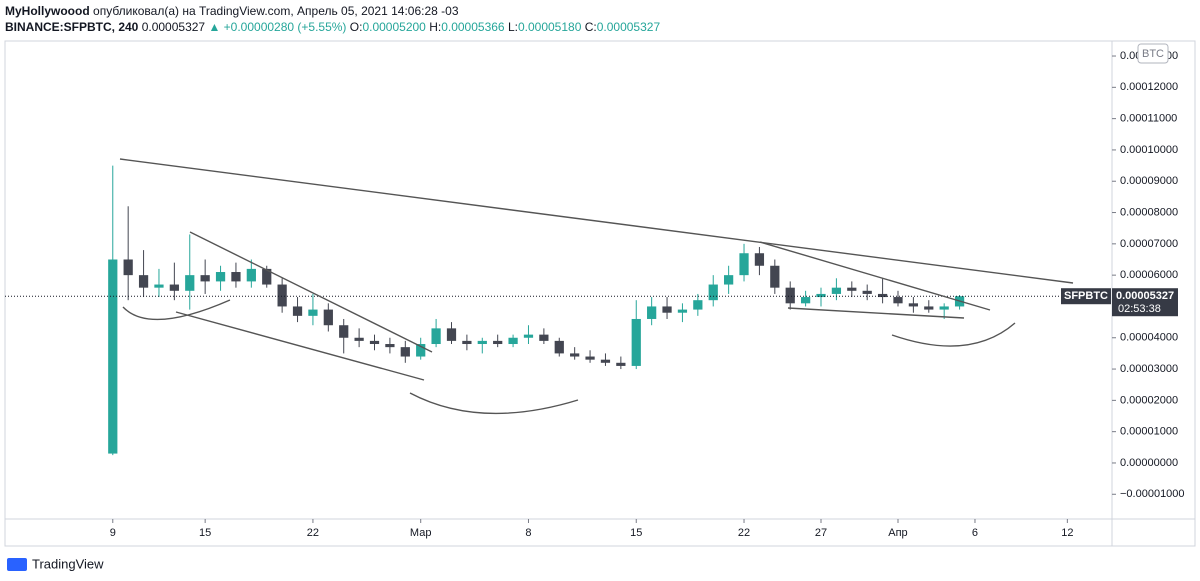 The width and height of the screenshot is (1200, 581). What do you see at coordinates (1149, 150) in the screenshot?
I see `y-tick-label: 0.00010000` at bounding box center [1149, 150].